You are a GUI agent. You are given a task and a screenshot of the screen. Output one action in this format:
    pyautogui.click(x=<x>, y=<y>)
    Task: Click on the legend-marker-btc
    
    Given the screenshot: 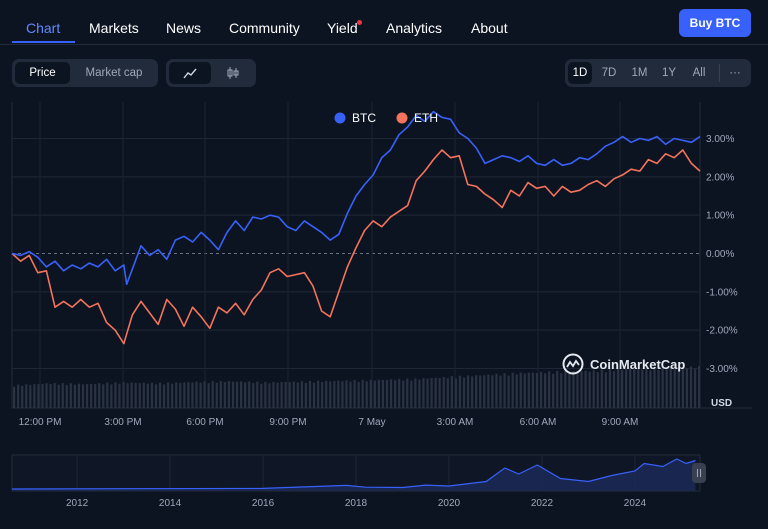 What is the action you would take?
    pyautogui.click(x=340, y=118)
    